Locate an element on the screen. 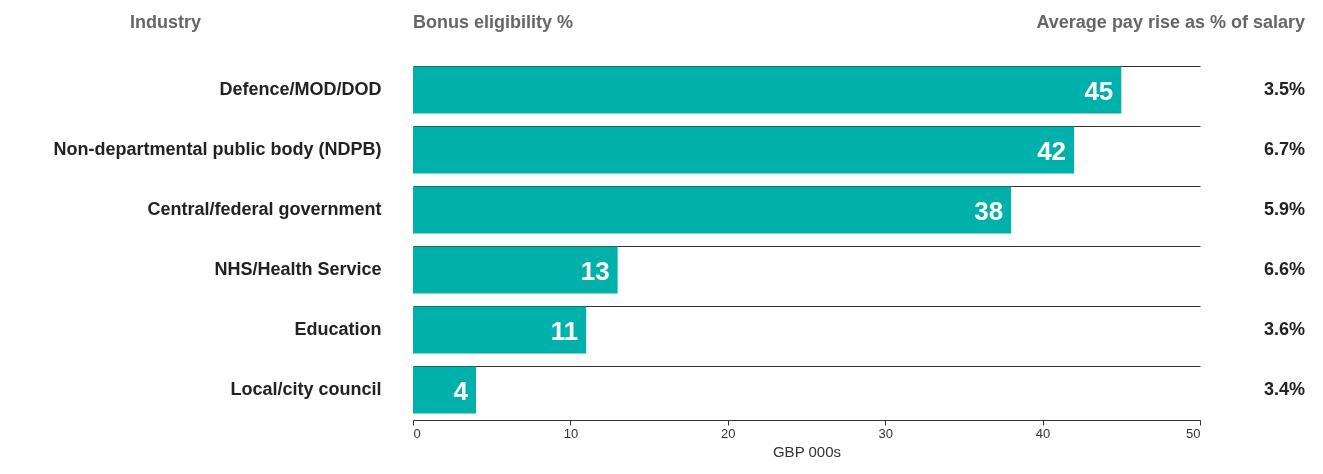 The width and height of the screenshot is (1323, 474). text: 5.9% is located at coordinates (1284, 209).